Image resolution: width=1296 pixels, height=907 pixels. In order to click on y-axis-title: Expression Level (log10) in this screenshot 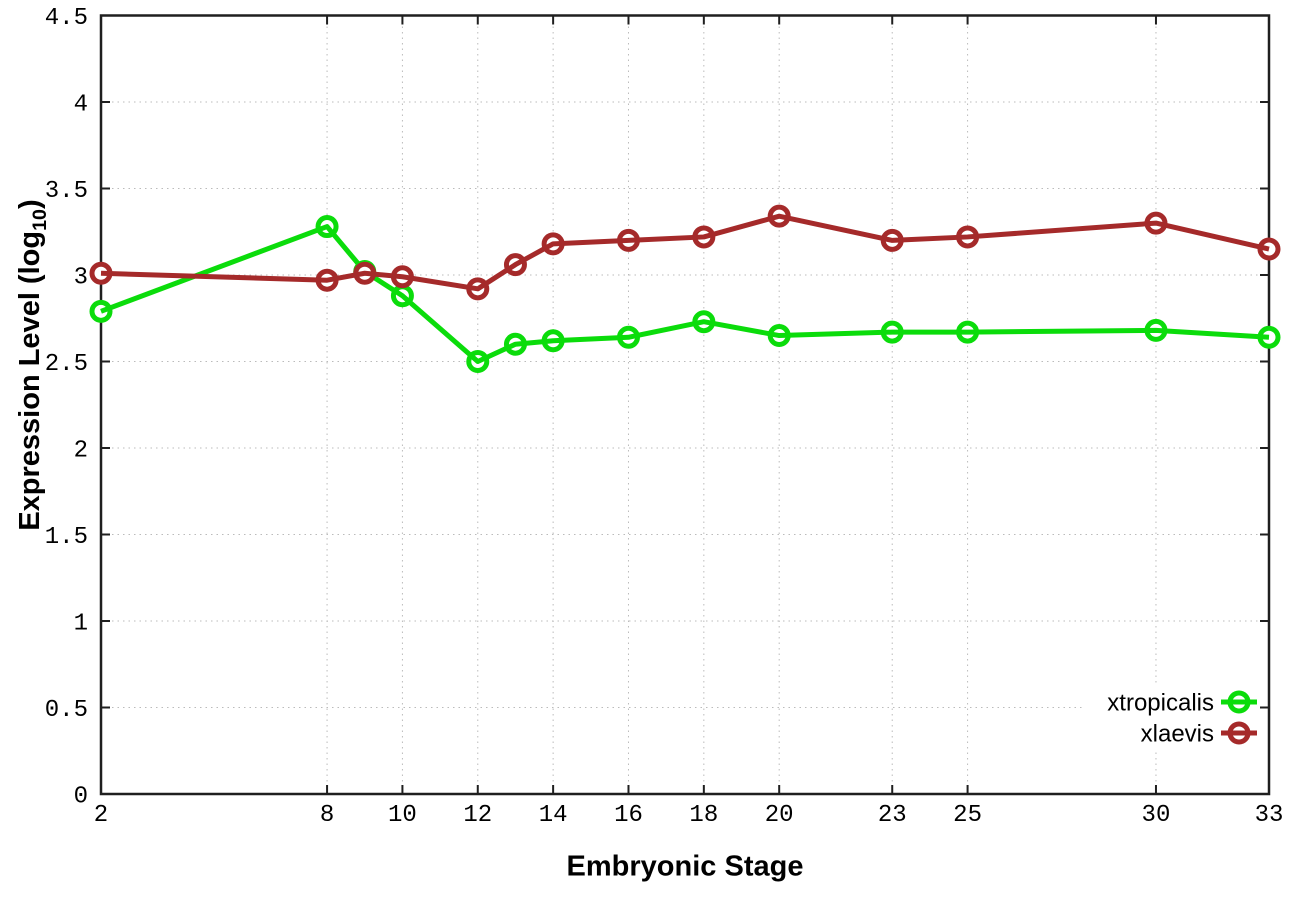, I will do `click(33, 364)`.